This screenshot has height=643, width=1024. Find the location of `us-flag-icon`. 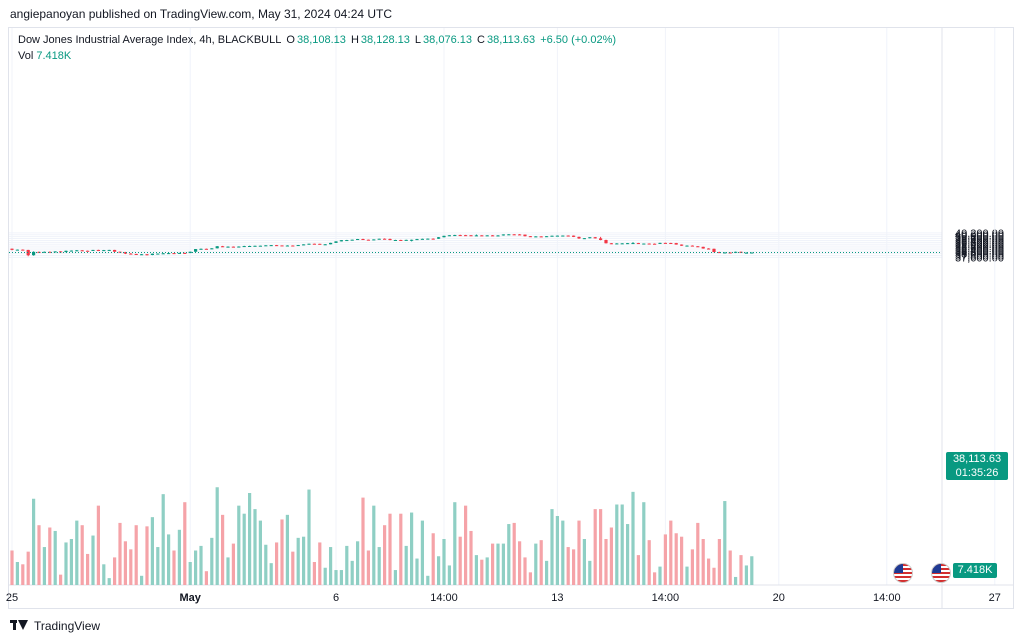

us-flag-icon is located at coordinates (903, 573).